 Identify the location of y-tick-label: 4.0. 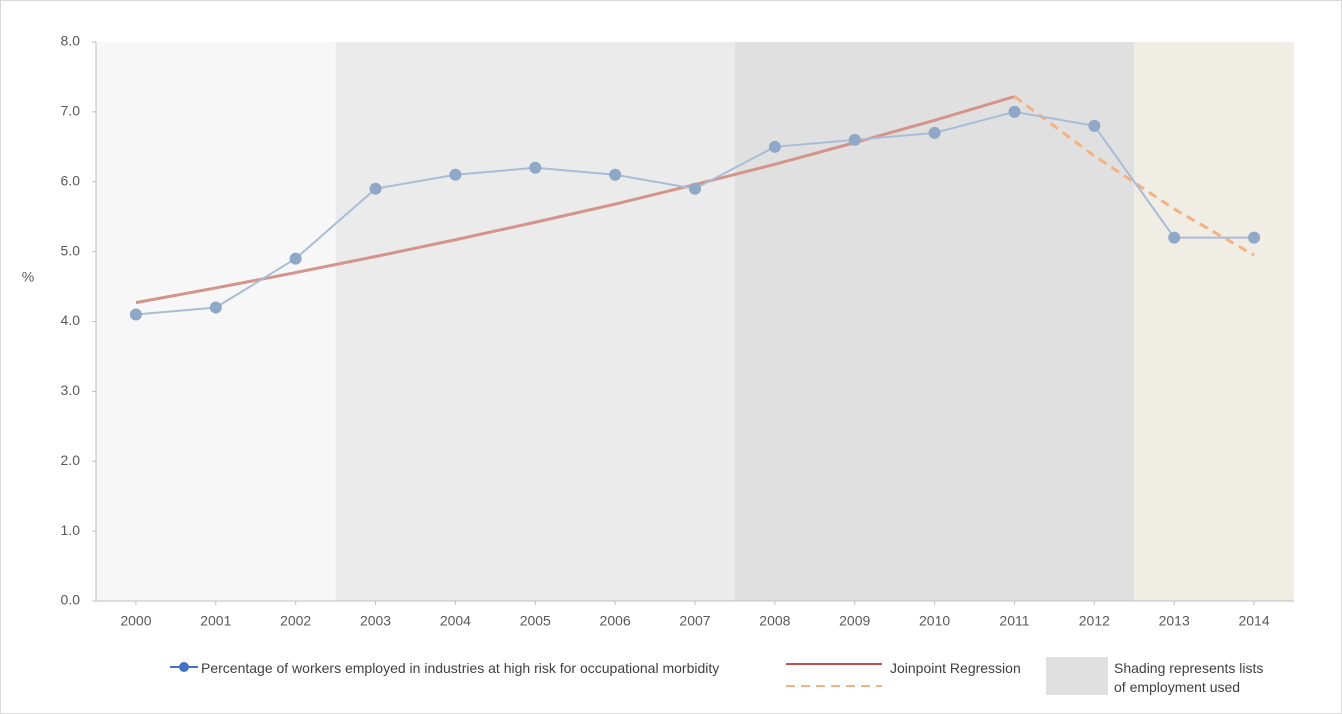
(71, 320).